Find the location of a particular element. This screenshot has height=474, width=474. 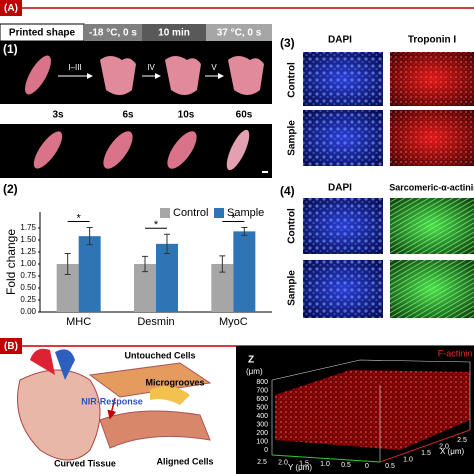

sub-label: (3) is located at coordinates (287, 43).